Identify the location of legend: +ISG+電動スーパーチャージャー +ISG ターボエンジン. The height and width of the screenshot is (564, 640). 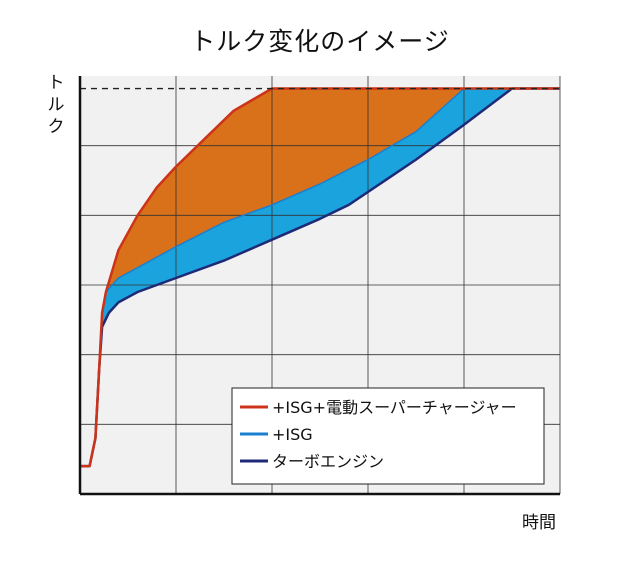
(388, 436).